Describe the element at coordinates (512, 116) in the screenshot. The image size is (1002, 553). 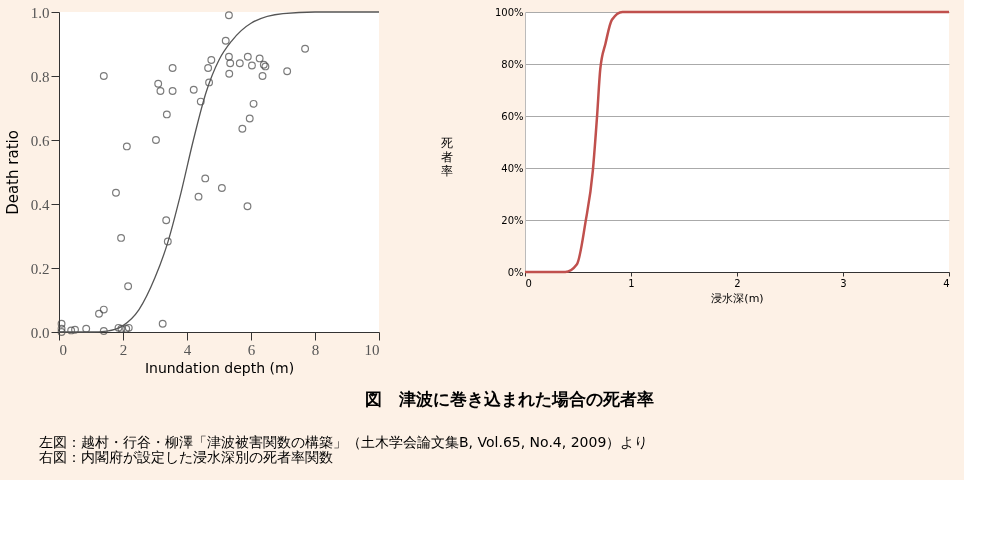
I see `y-tick-label: 60%` at that location.